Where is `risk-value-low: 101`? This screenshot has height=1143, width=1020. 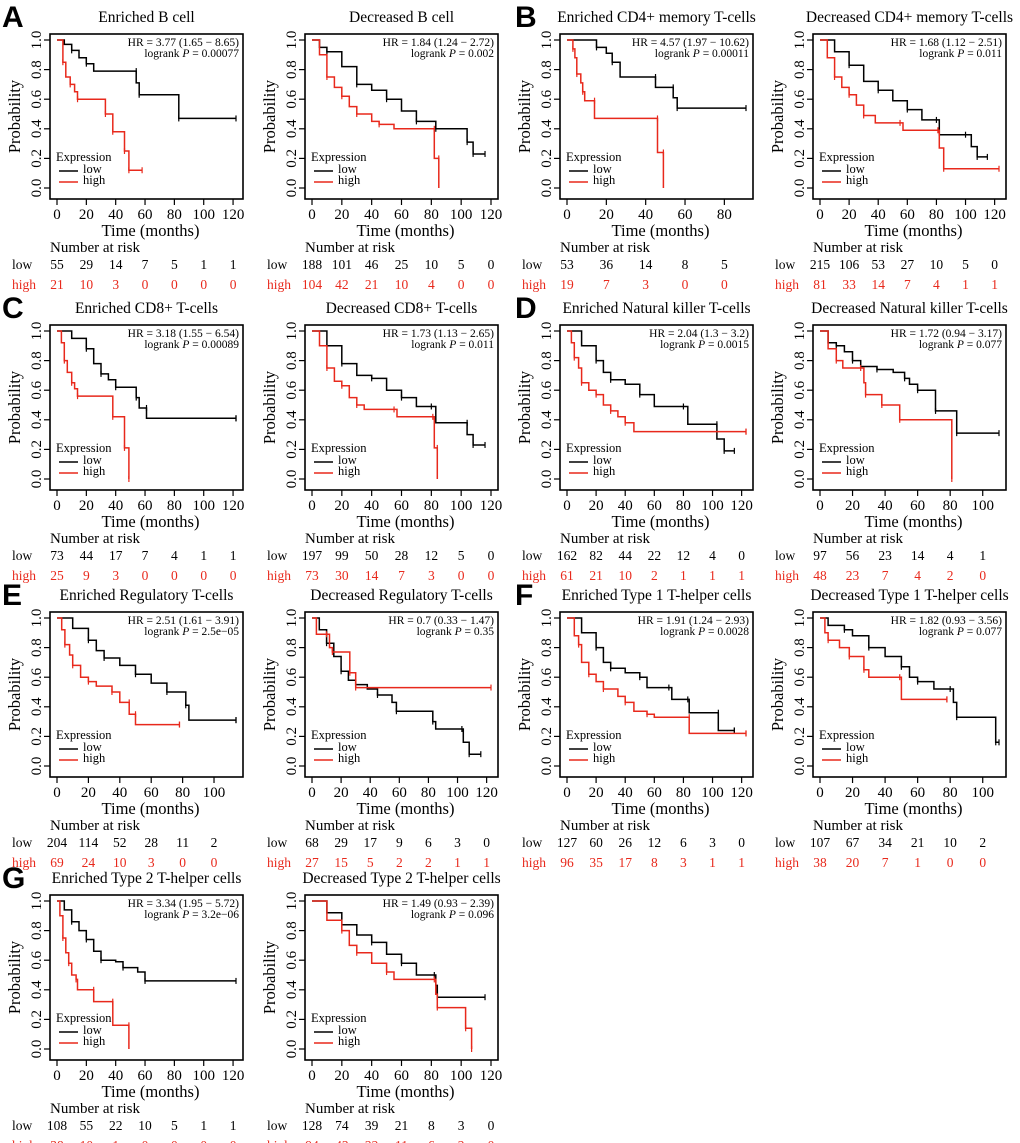
risk-value-low: 101 is located at coordinates (342, 264).